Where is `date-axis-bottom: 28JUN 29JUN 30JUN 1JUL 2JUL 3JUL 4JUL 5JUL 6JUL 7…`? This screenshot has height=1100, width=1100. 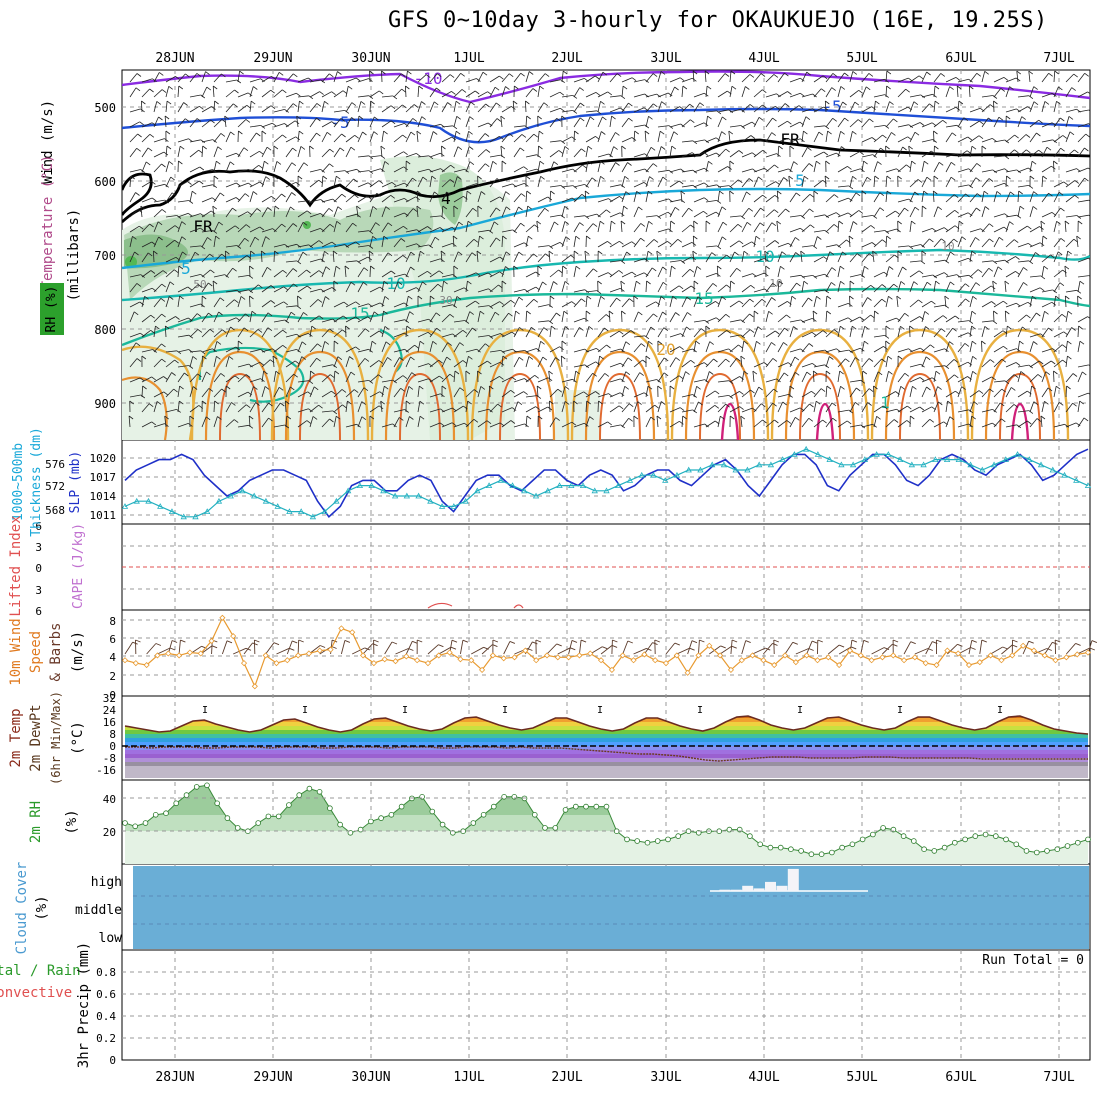 date-axis-bottom: 28JUN 29JUN 30JUN 1JUL 2JUL 3JUL 4JUL 5JUL 6JUL 7… is located at coordinates (614, 1077).